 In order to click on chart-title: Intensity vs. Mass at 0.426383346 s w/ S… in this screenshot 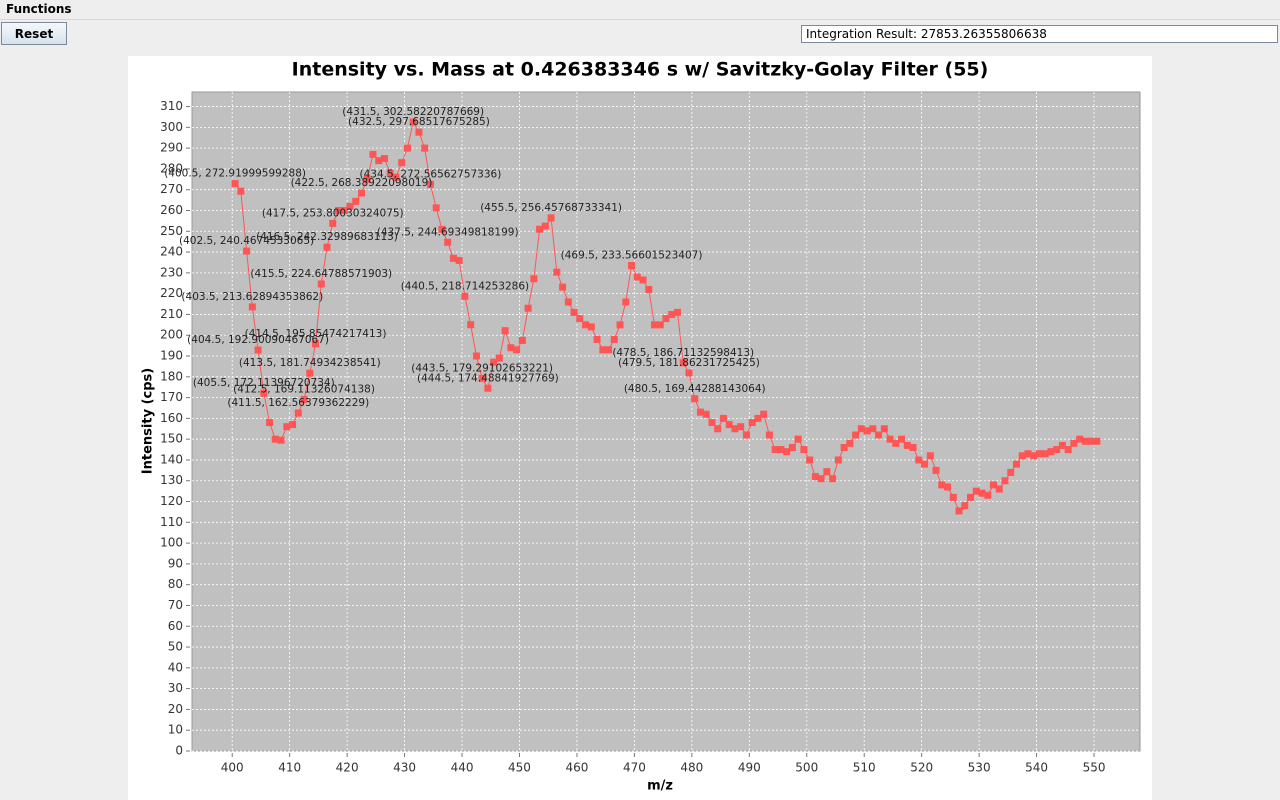, I will do `click(640, 70)`.